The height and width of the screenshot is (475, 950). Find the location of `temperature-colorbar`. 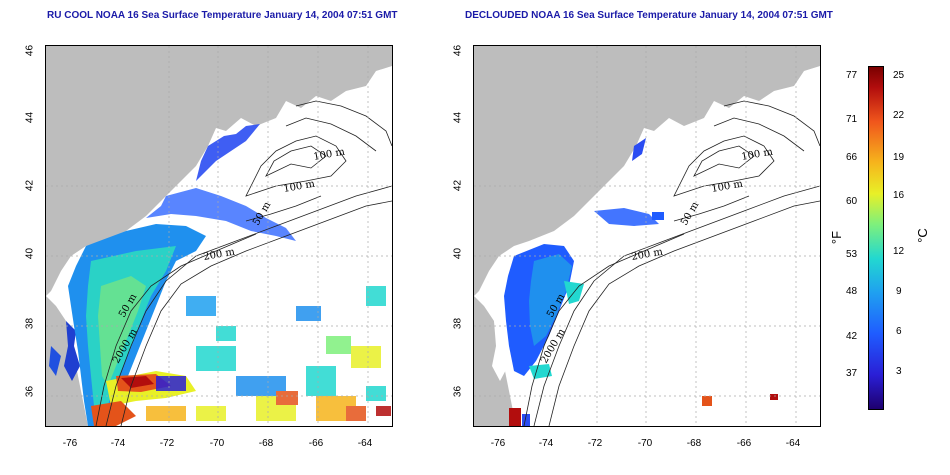

temperature-colorbar is located at coordinates (876, 238).